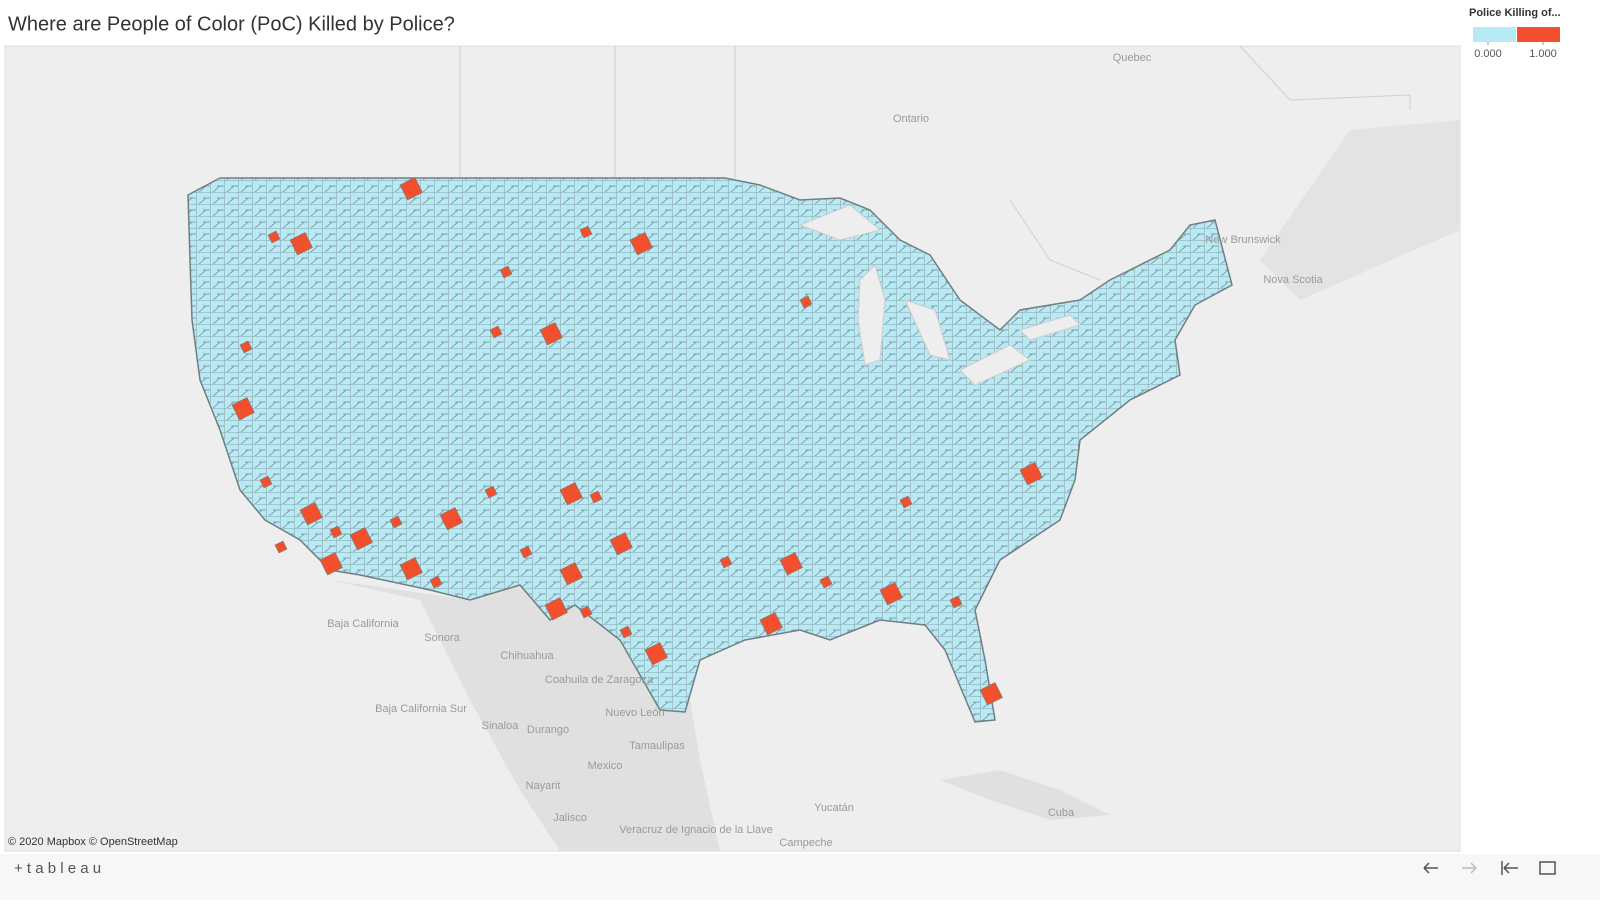 This screenshot has width=1600, height=905. I want to click on place-label: Sinaloa, so click(501, 726).